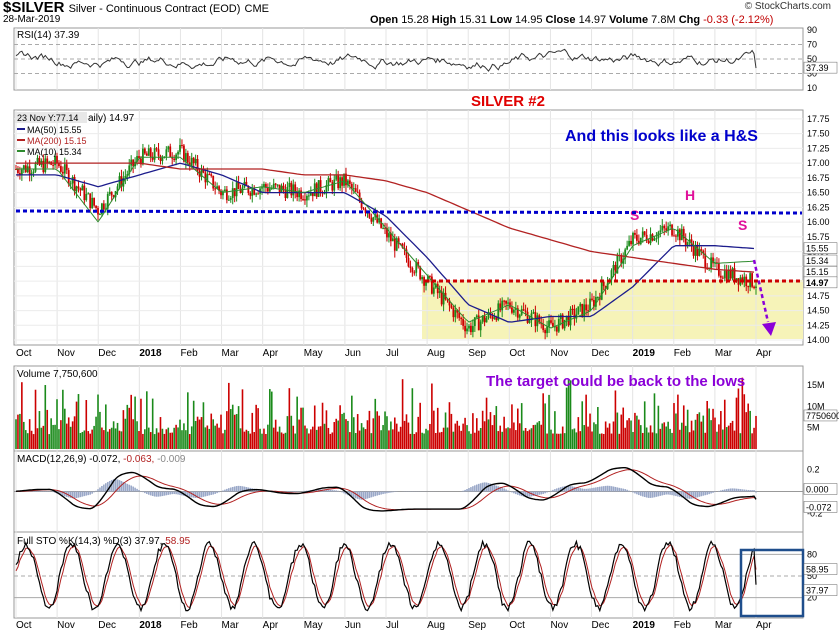 Image resolution: width=839 pixels, height=631 pixels. Describe the element at coordinates (772, 583) in the screenshot. I see `stochastic-highlight-box` at that location.